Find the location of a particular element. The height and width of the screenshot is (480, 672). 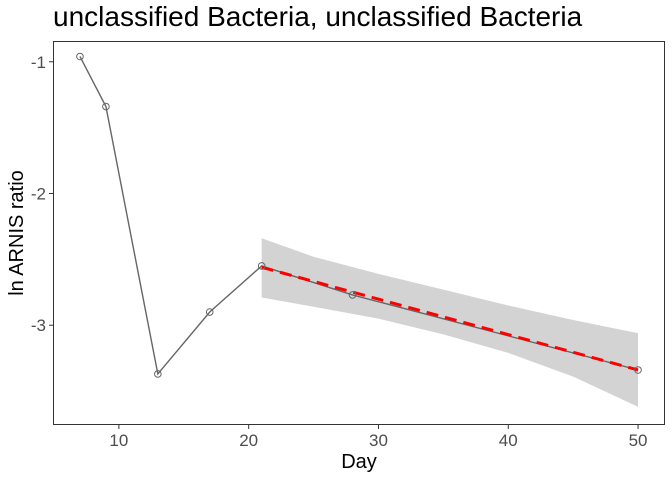

y-tick-label: -2 is located at coordinates (38, 193).